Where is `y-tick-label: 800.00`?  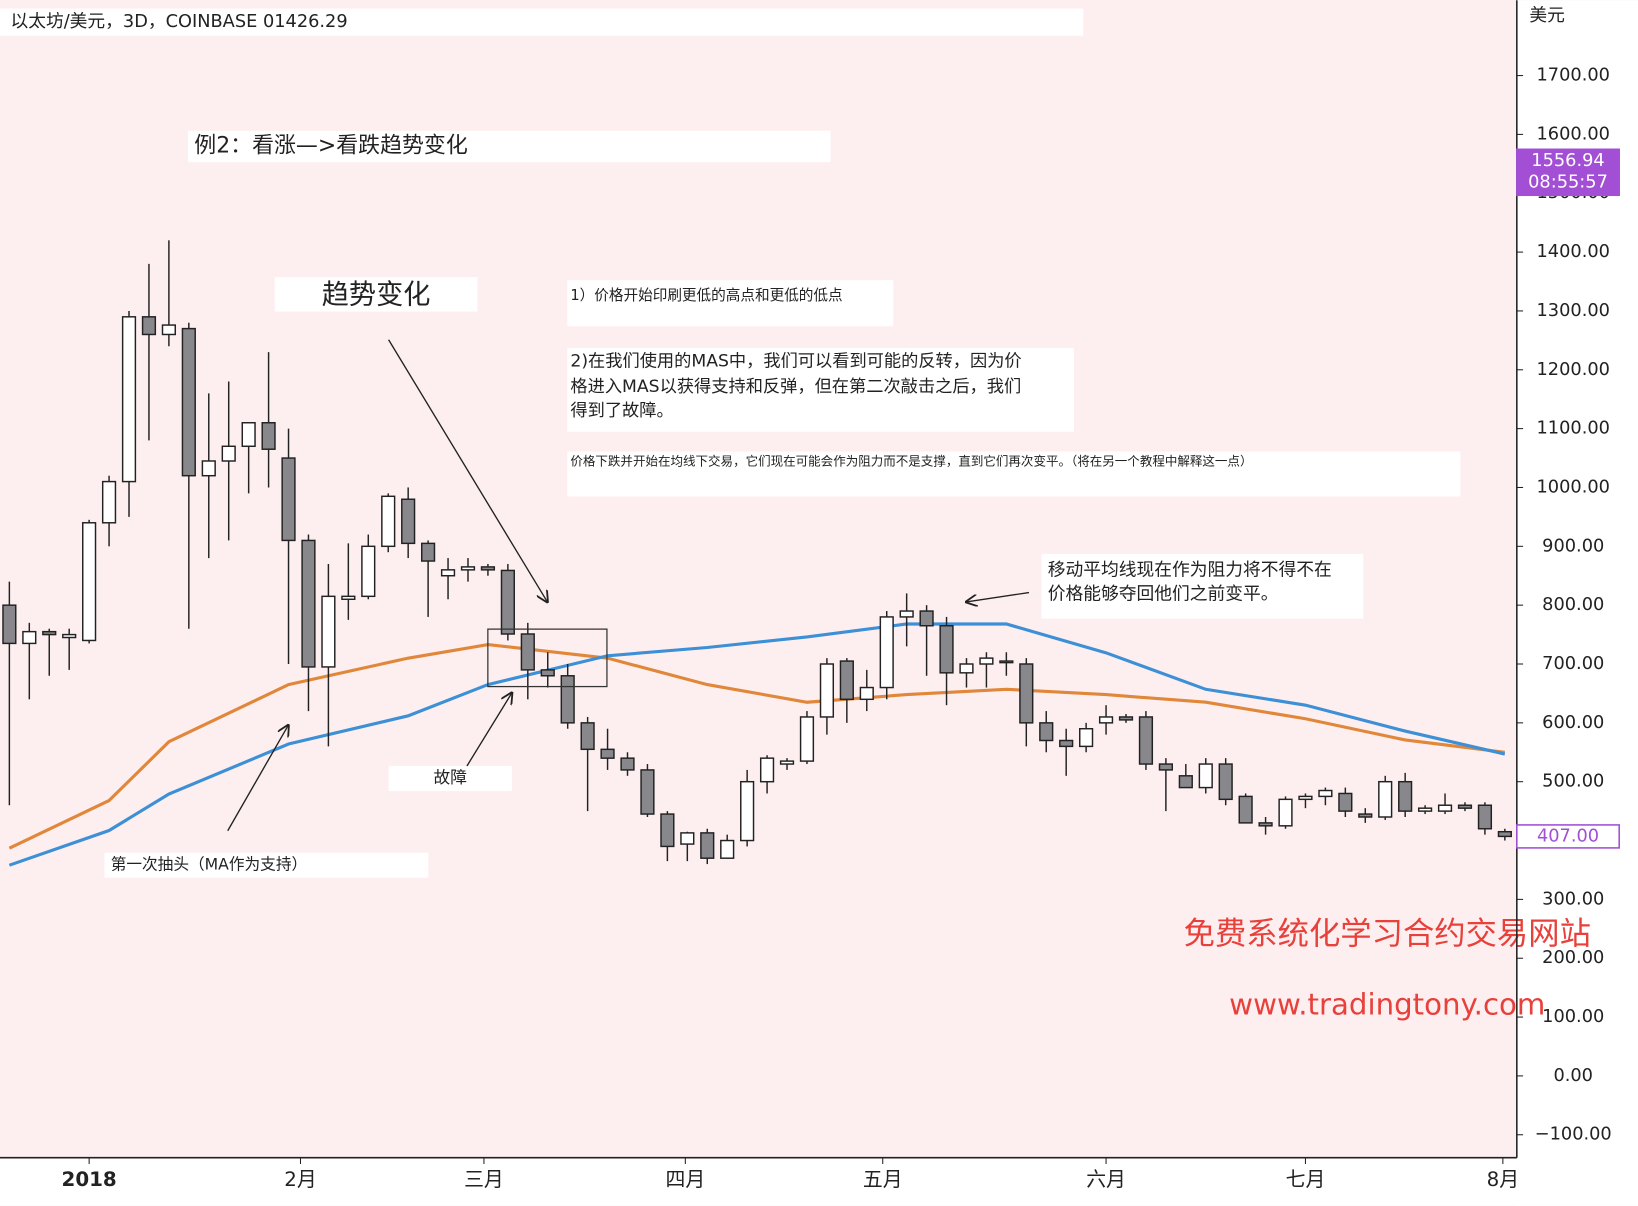
y-tick-label: 800.00 is located at coordinates (1573, 605).